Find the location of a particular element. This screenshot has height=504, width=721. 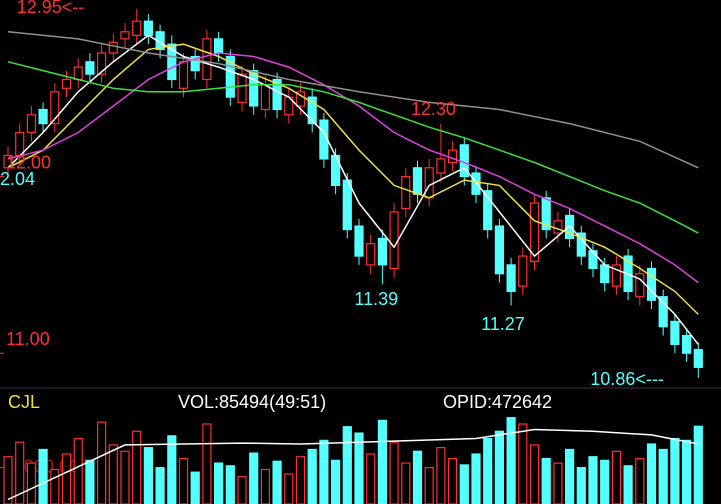

y-tick-label: 12.00 is located at coordinates (28, 162).